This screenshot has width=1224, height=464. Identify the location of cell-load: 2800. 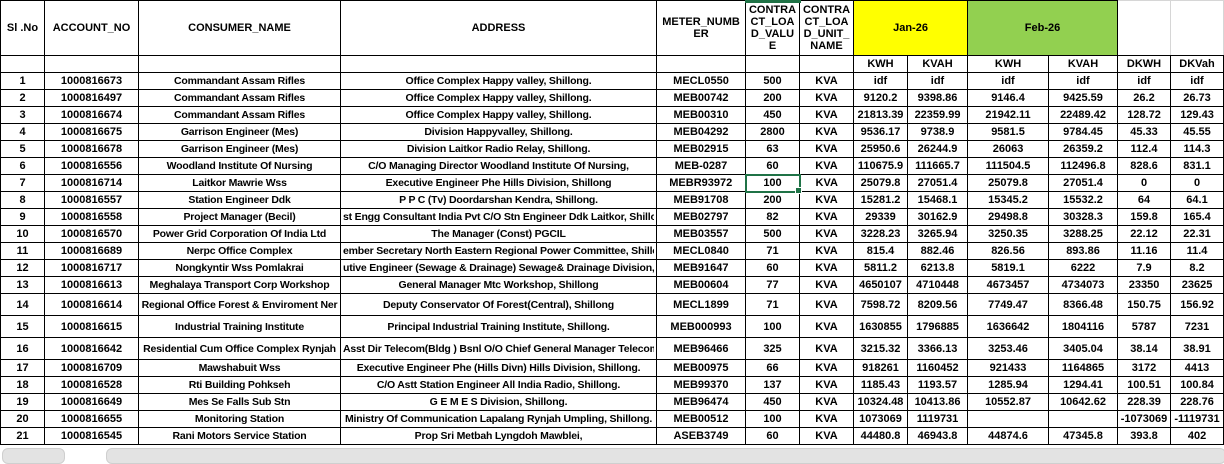
(772, 132).